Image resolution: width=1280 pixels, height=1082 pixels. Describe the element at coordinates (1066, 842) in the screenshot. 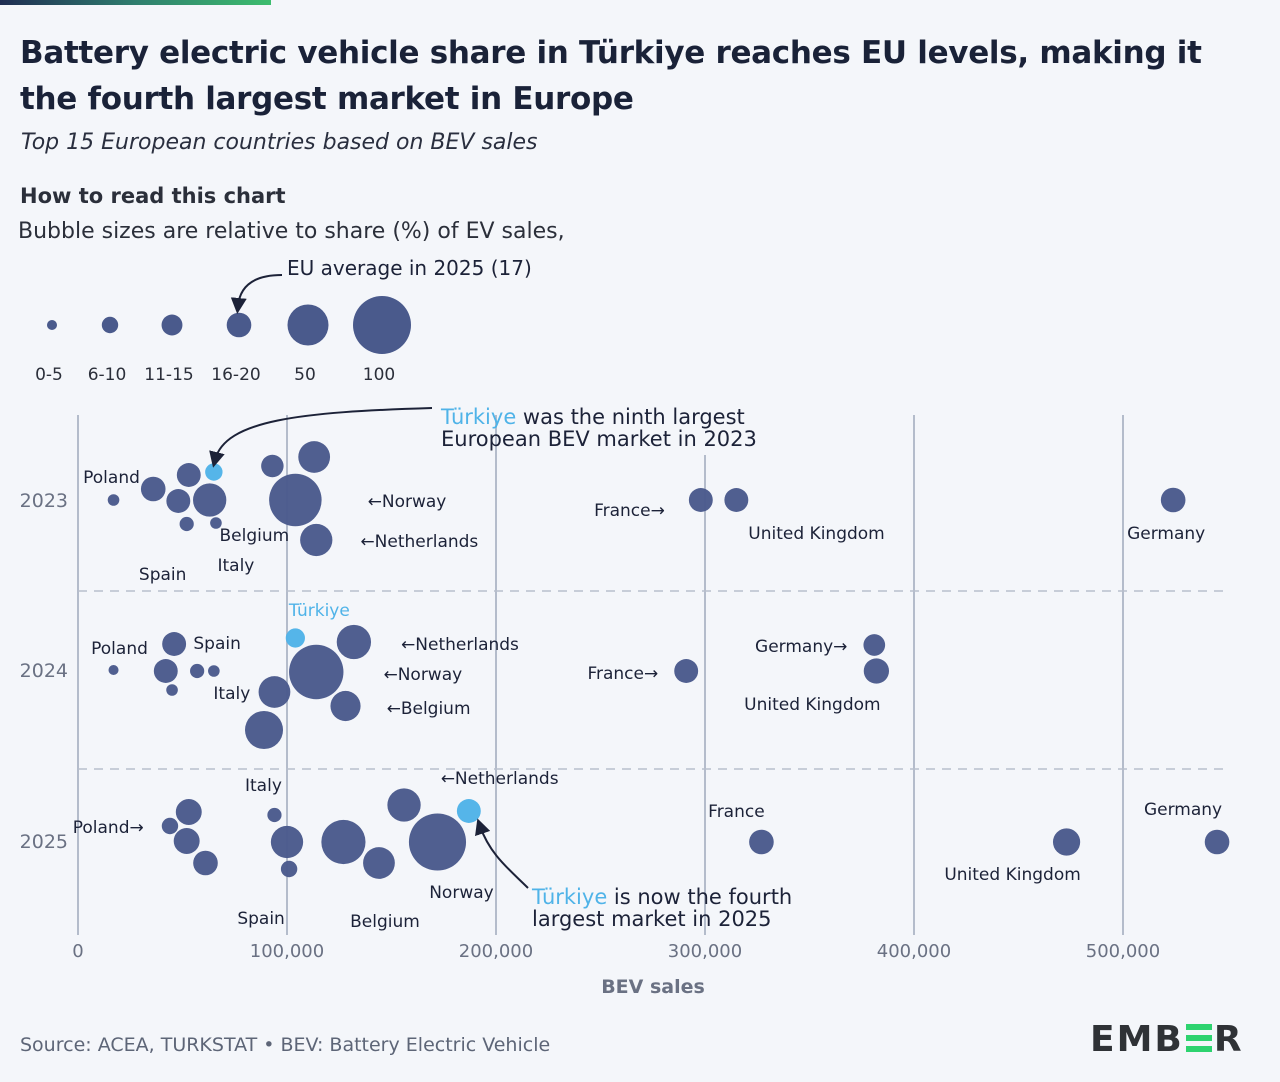

I see `bubble-2025-united-kingdom` at that location.